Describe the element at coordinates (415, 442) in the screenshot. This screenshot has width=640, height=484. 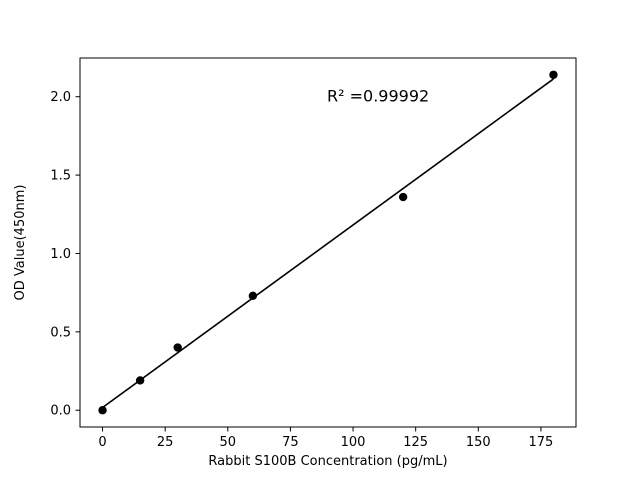
I see `x-tick-label: 125` at that location.